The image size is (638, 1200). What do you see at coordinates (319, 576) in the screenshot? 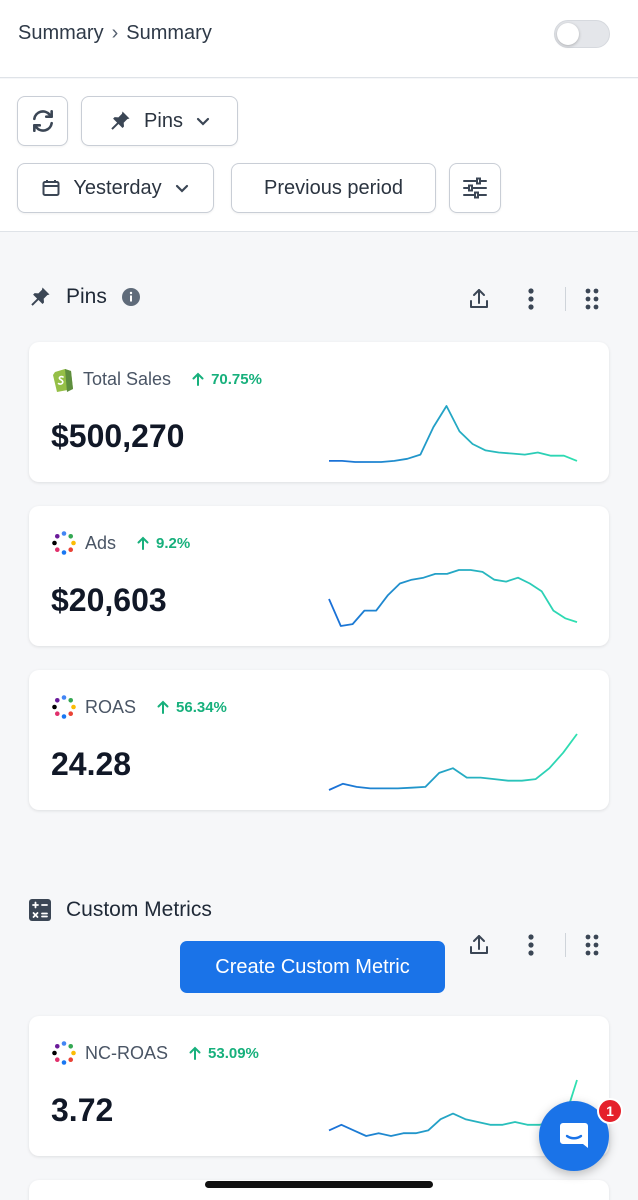
I see `metric-card-ads: Ads 9.2% $20,603` at bounding box center [319, 576].